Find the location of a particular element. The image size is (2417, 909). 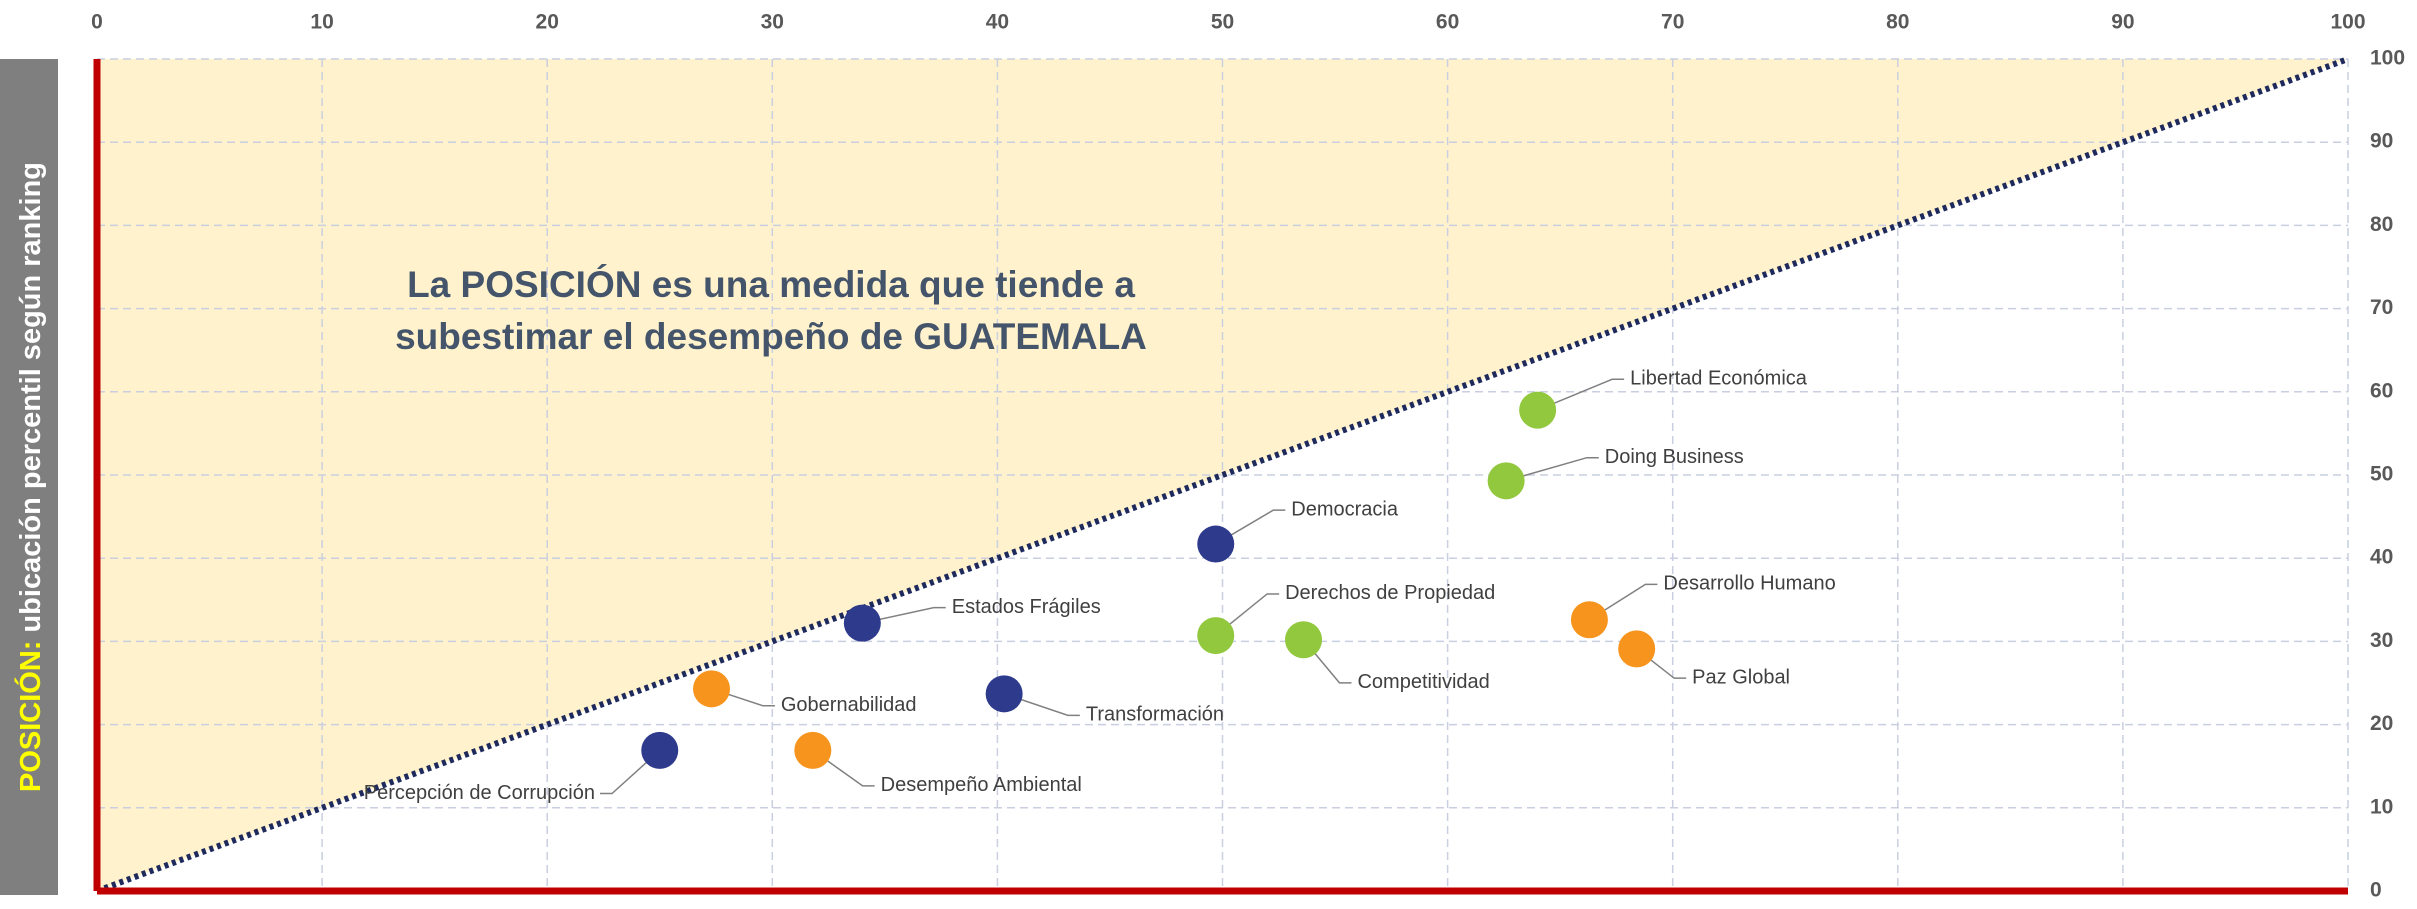

point-label: Paz Global is located at coordinates (1741, 677).